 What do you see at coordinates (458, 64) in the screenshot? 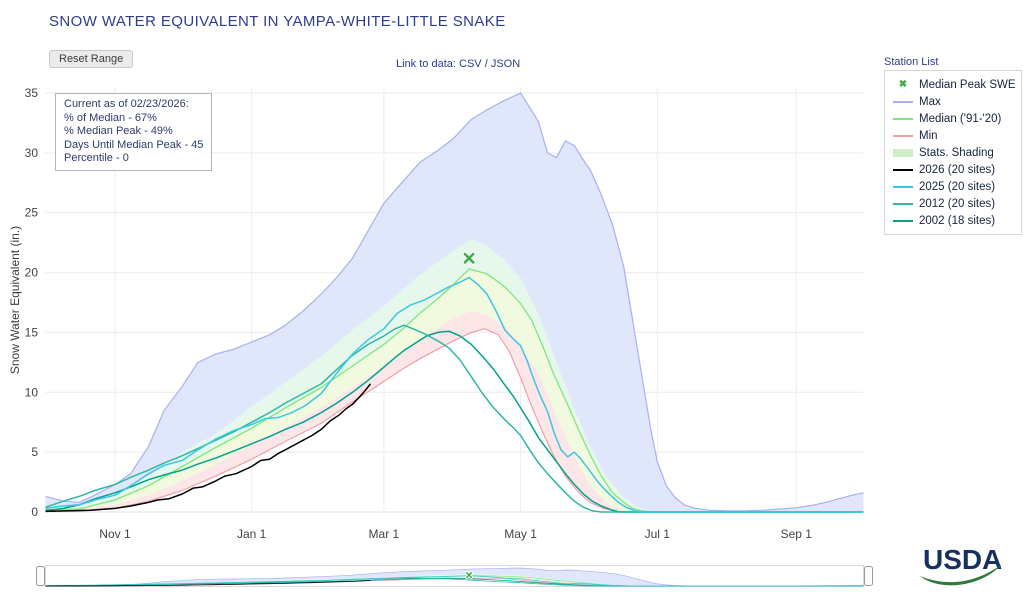
I see `data-links: Link to data: CSV / JSON` at bounding box center [458, 64].